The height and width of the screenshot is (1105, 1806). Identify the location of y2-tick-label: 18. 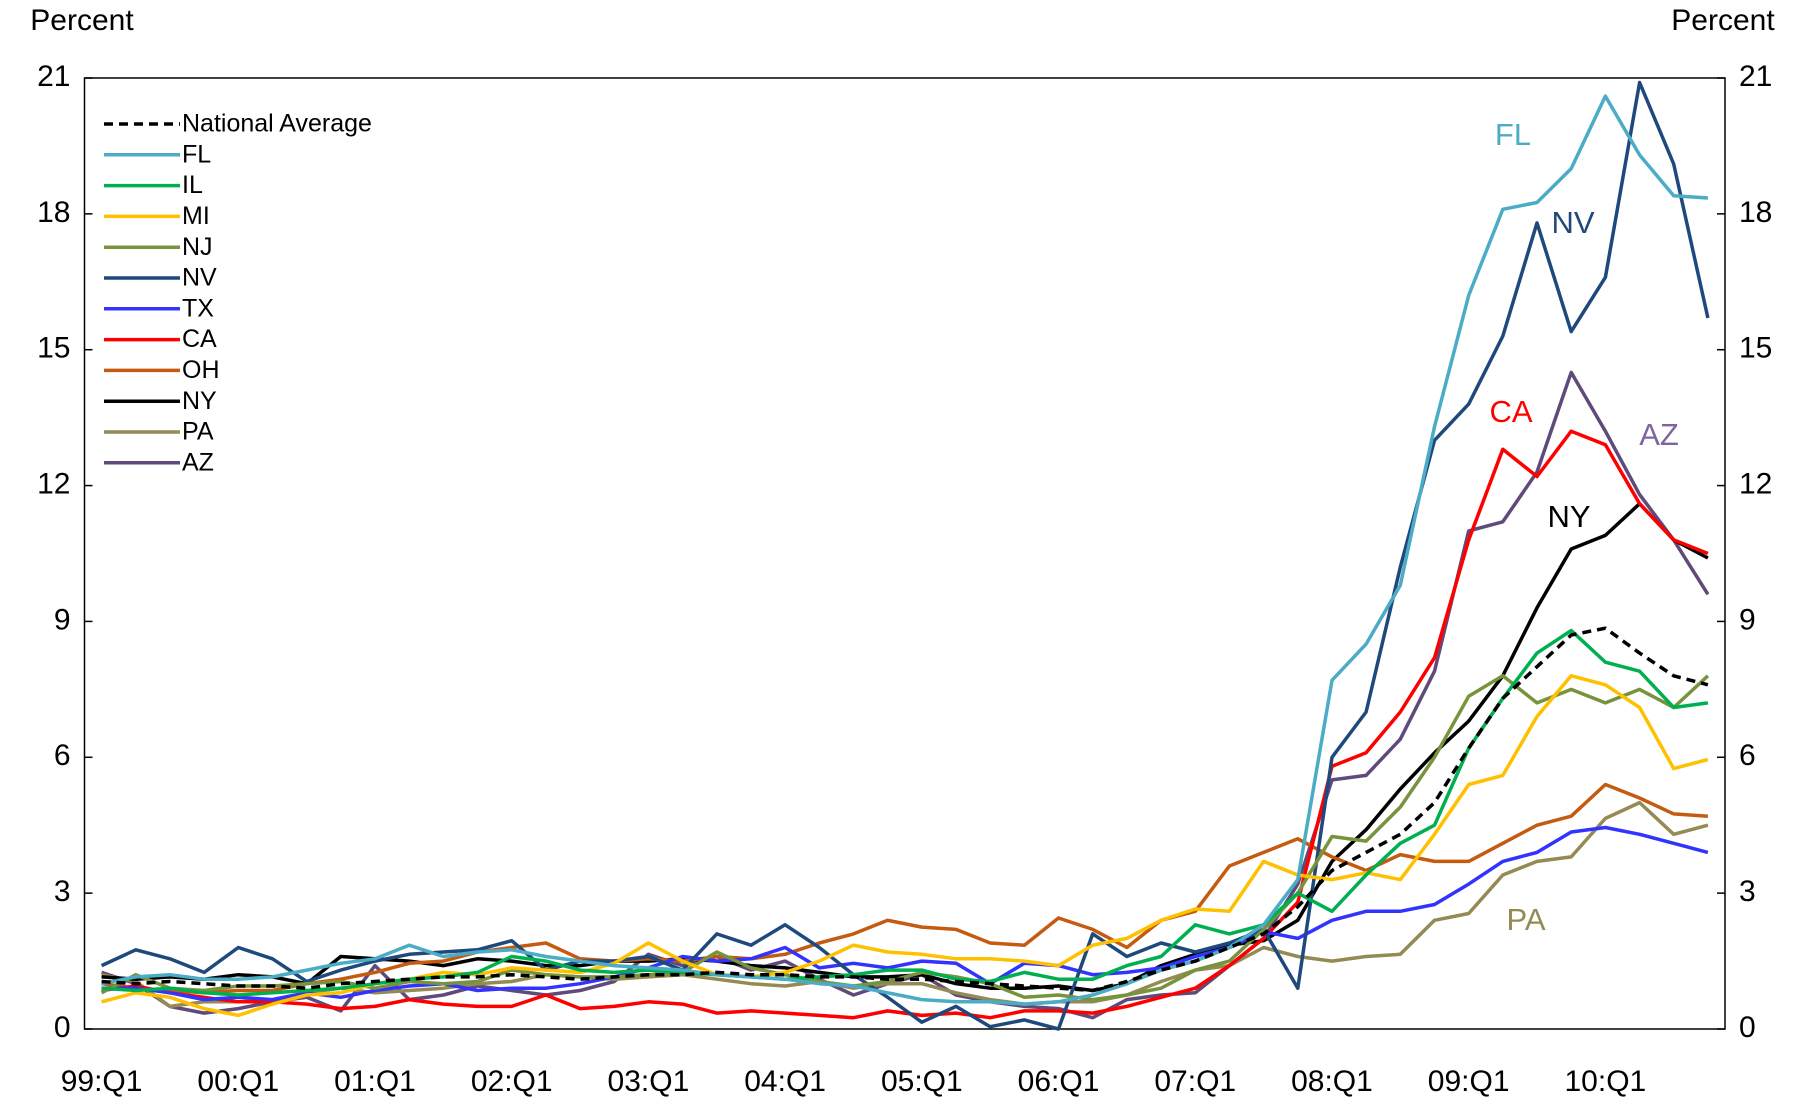
(1755, 212).